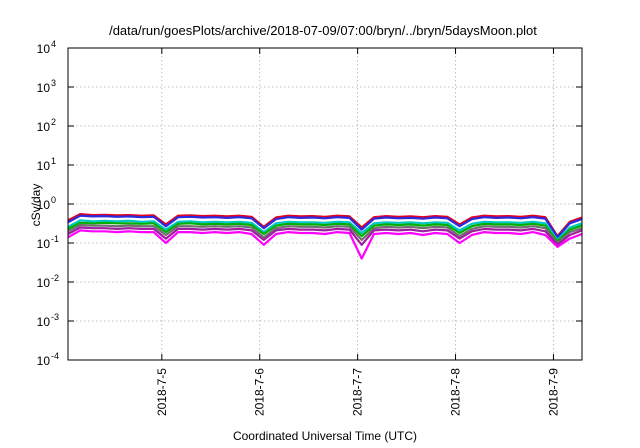 Image resolution: width=640 pixels, height=448 pixels. Describe the element at coordinates (55, 278) in the screenshot. I see `y-tick-exponent: -2` at that location.